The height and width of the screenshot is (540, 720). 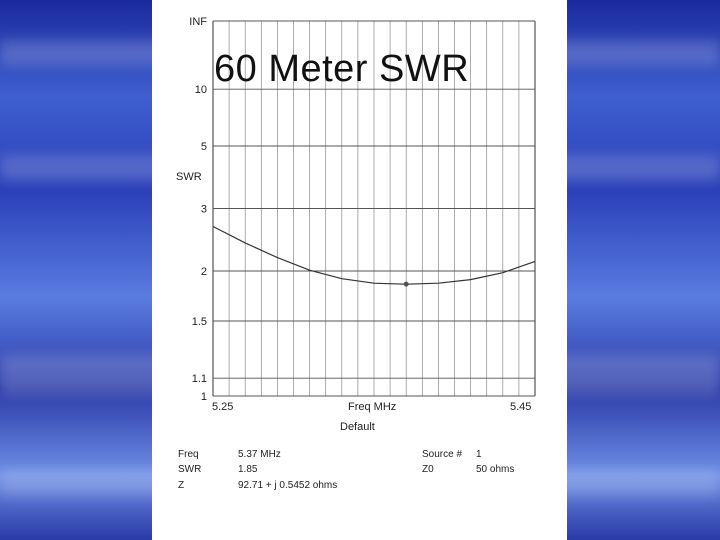 What do you see at coordinates (442, 454) in the screenshot?
I see `readout-source-label: Source #` at bounding box center [442, 454].